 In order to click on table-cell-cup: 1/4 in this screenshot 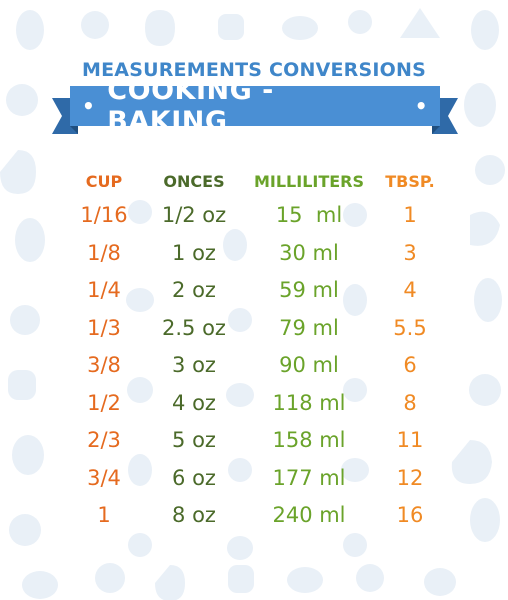, I will do `click(104, 290)`.